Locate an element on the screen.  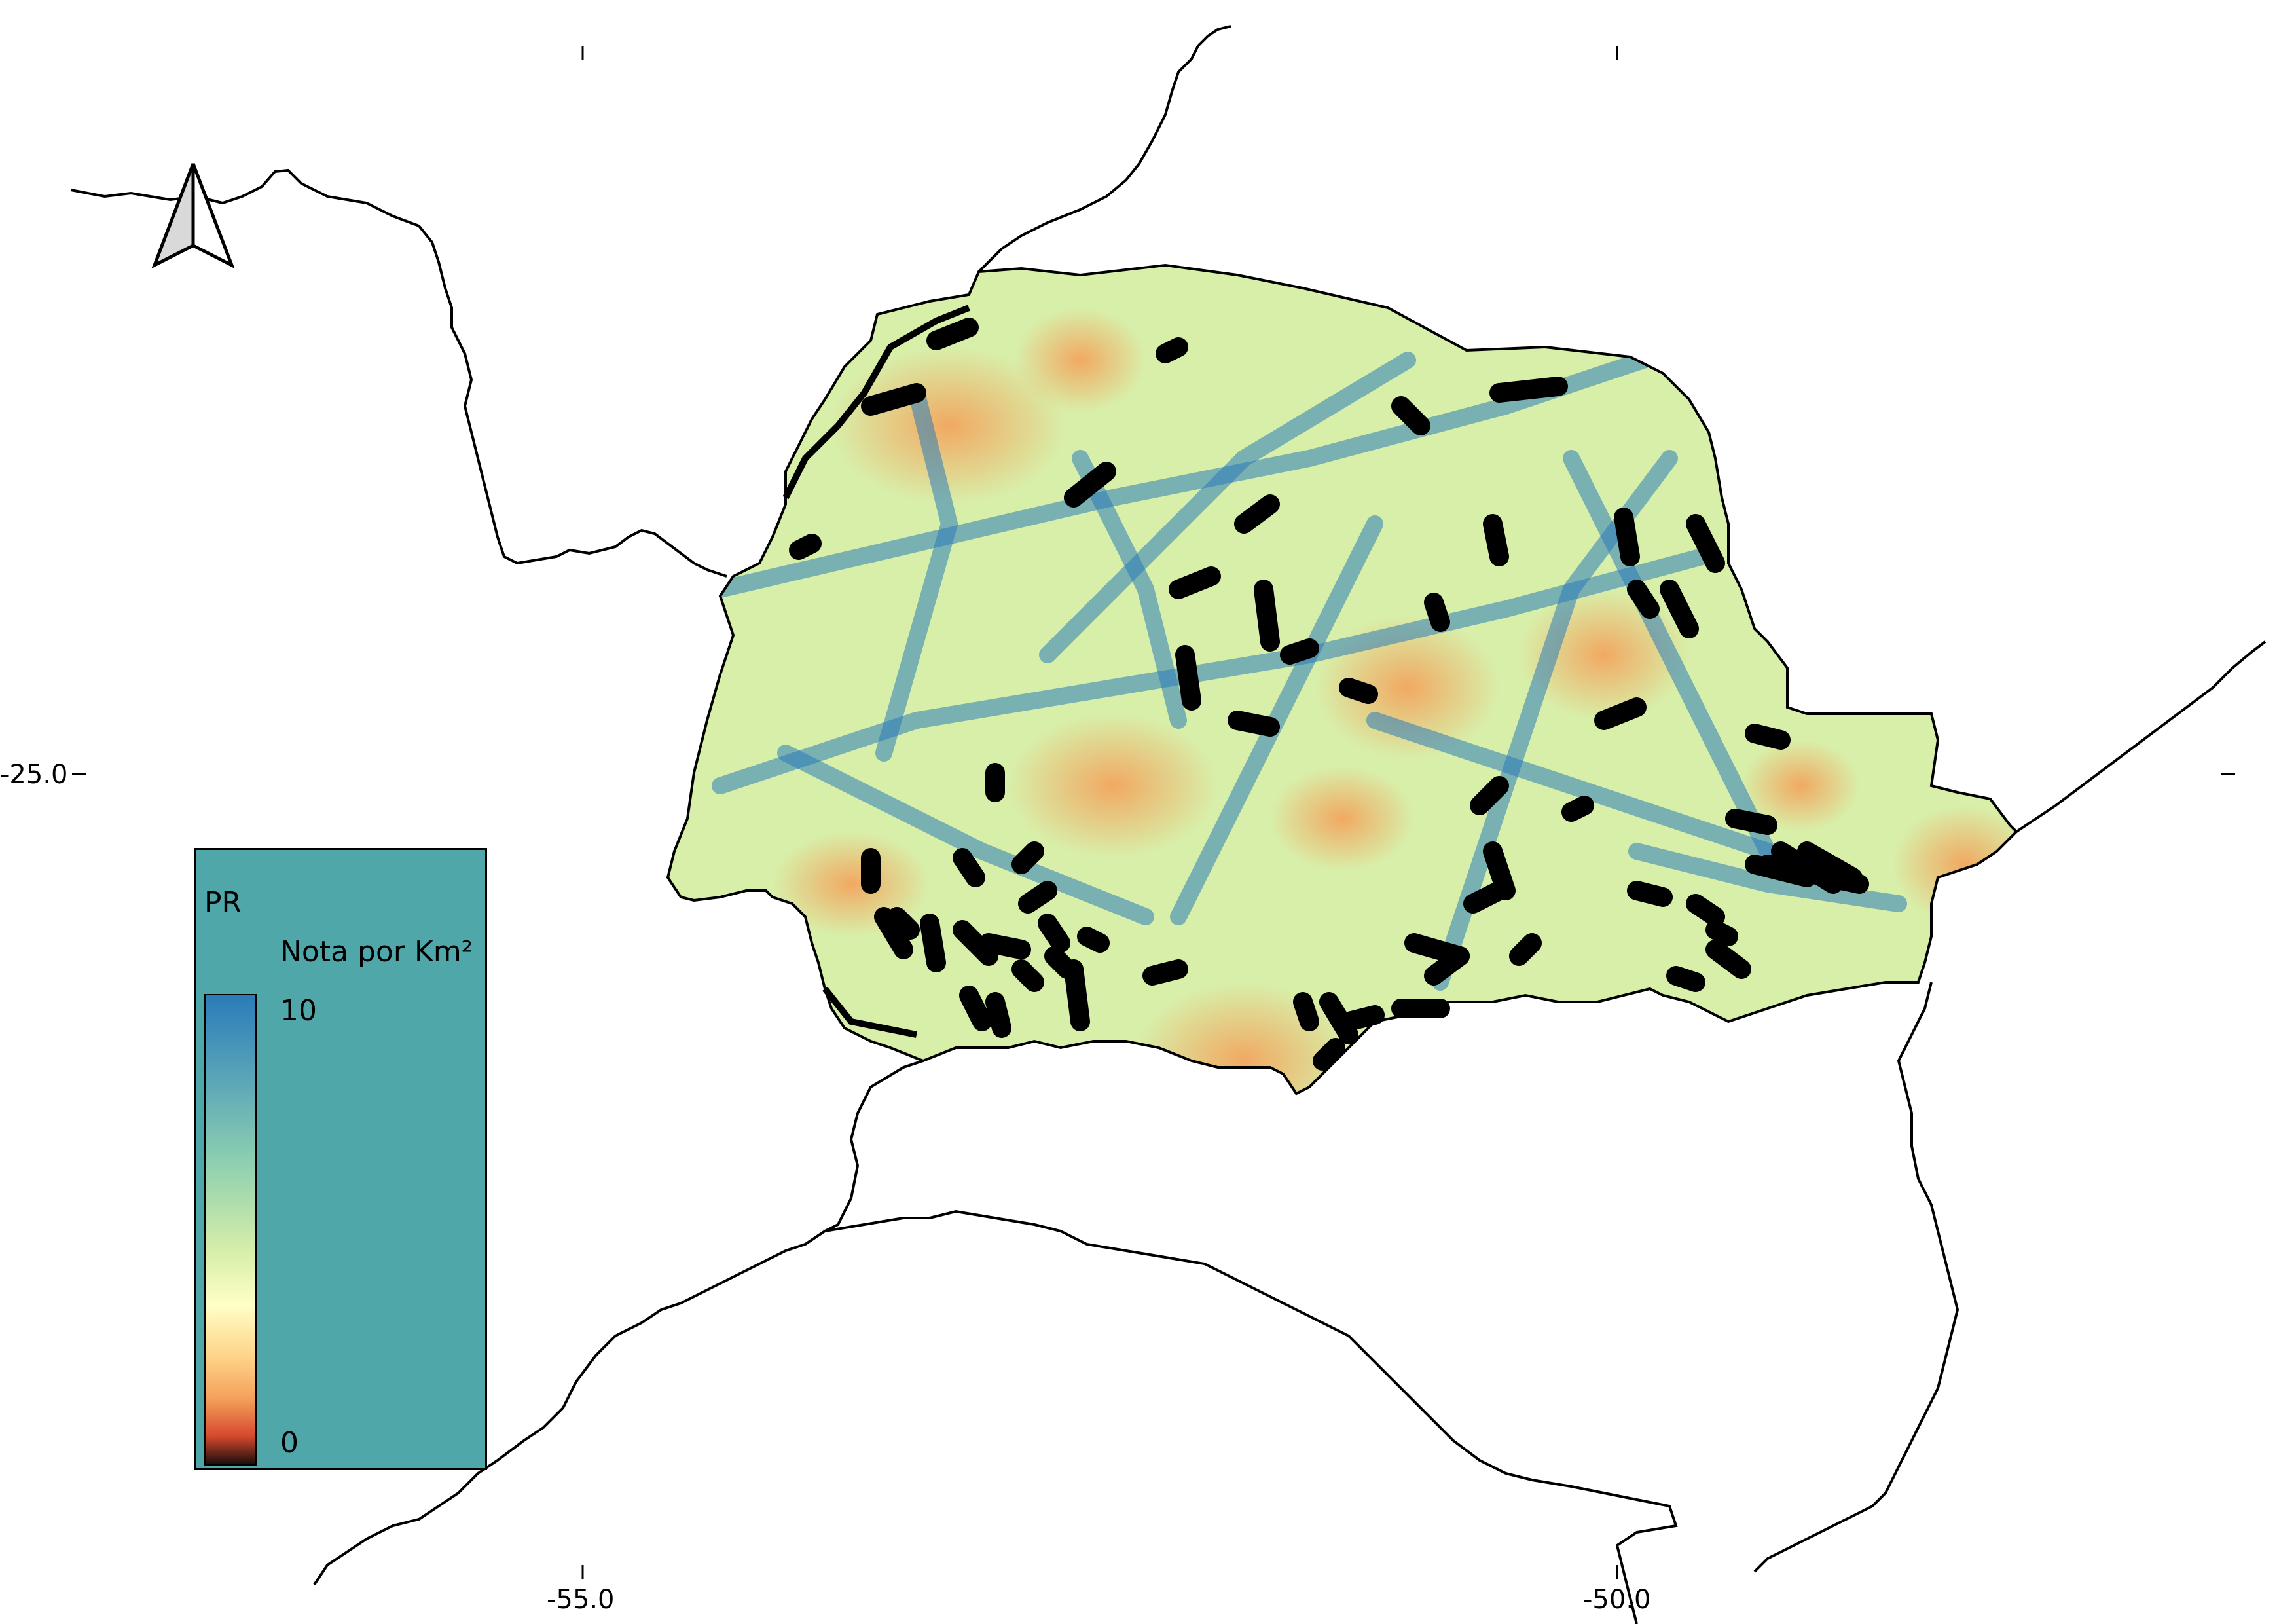
coastline-line is located at coordinates (1856, 1277).